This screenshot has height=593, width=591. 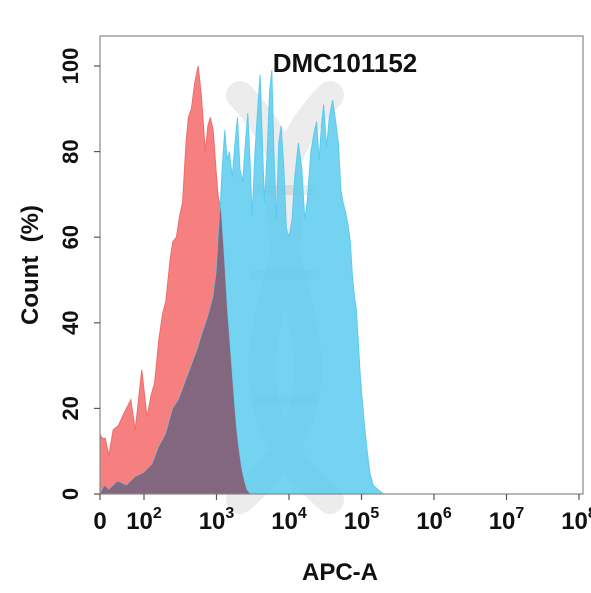 What do you see at coordinates (30, 265) in the screenshot?
I see `y-axis-label: Count (%)` at bounding box center [30, 265].